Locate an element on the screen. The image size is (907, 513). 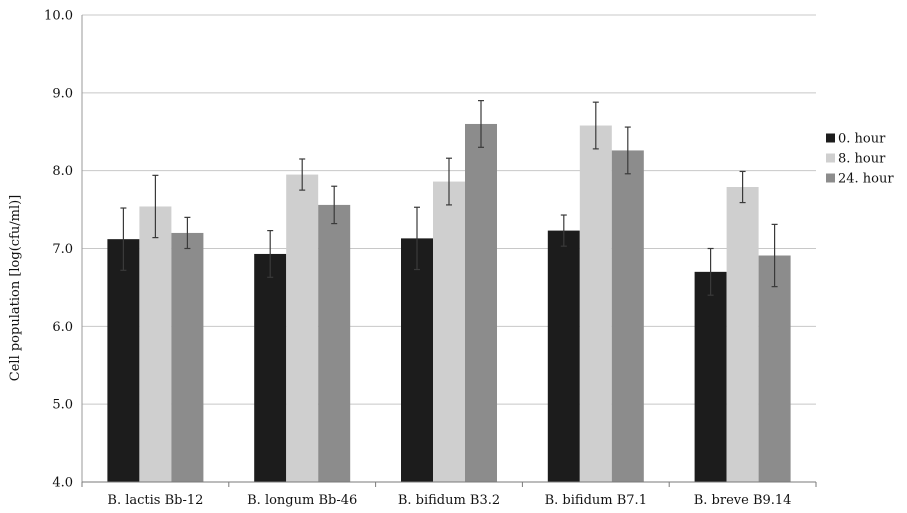
x-category-label: B. breve B9.14 is located at coordinates (743, 500).